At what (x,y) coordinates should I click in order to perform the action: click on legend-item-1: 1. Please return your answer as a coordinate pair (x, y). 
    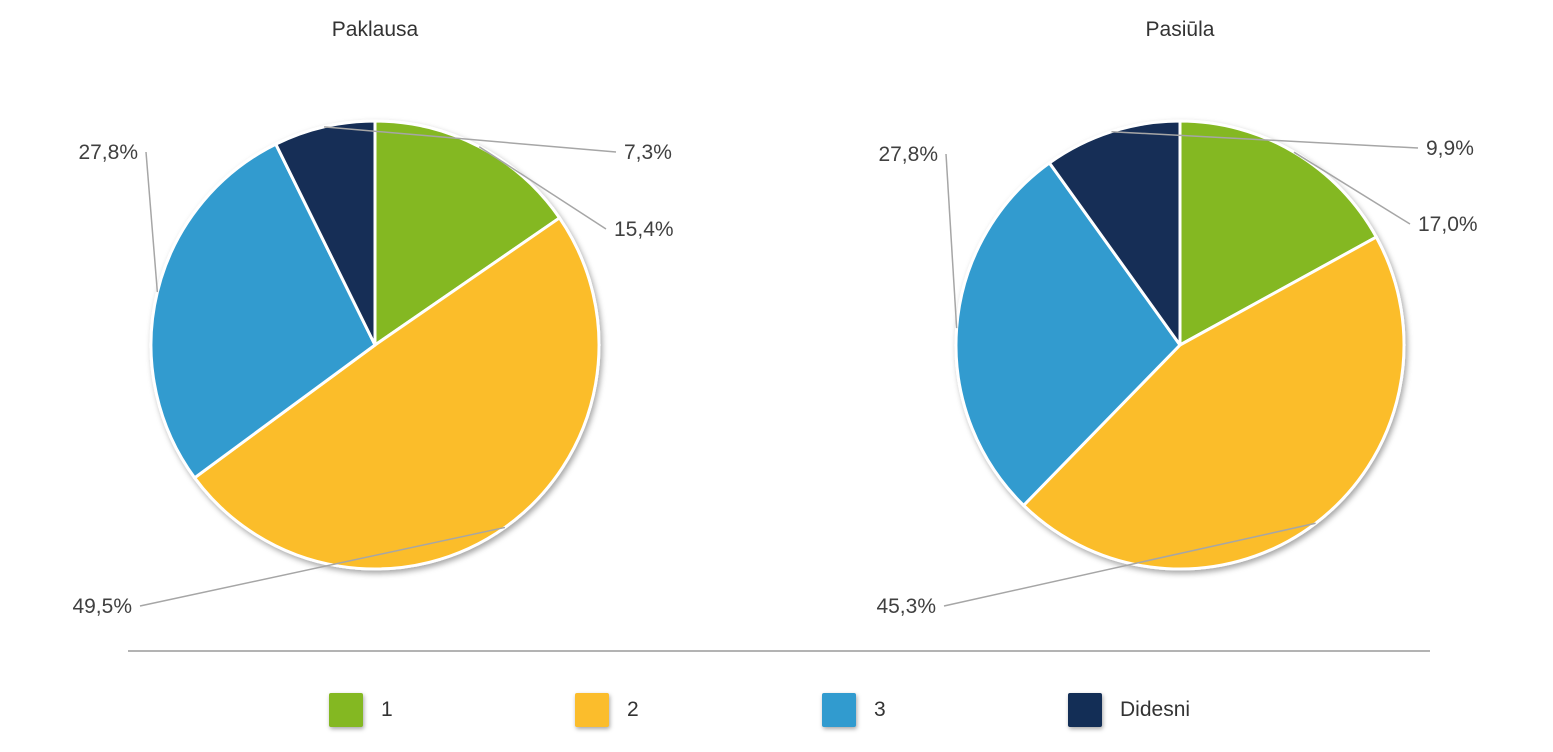
    Looking at the image, I should click on (361, 710).